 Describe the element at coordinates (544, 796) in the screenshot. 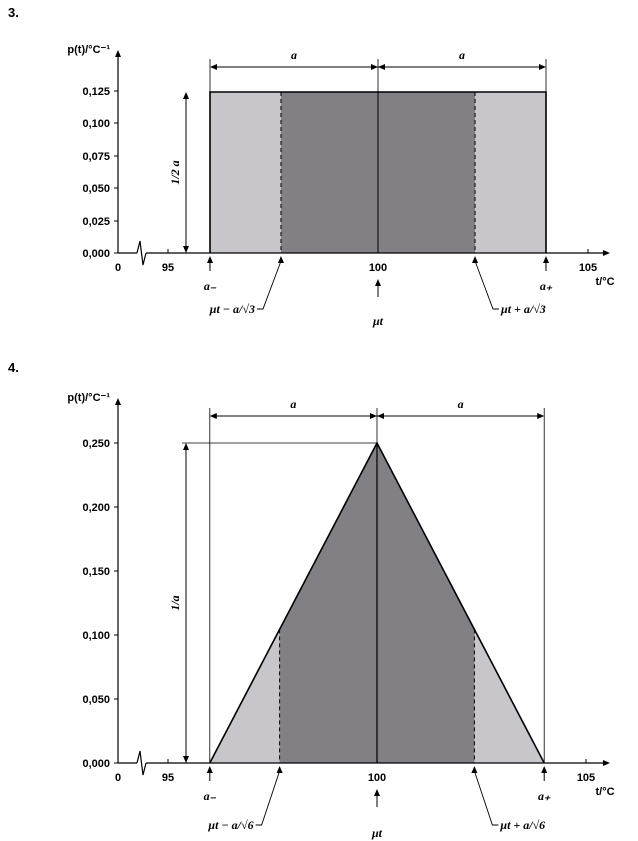

I see `chart2-a-plus-label: a₊` at that location.